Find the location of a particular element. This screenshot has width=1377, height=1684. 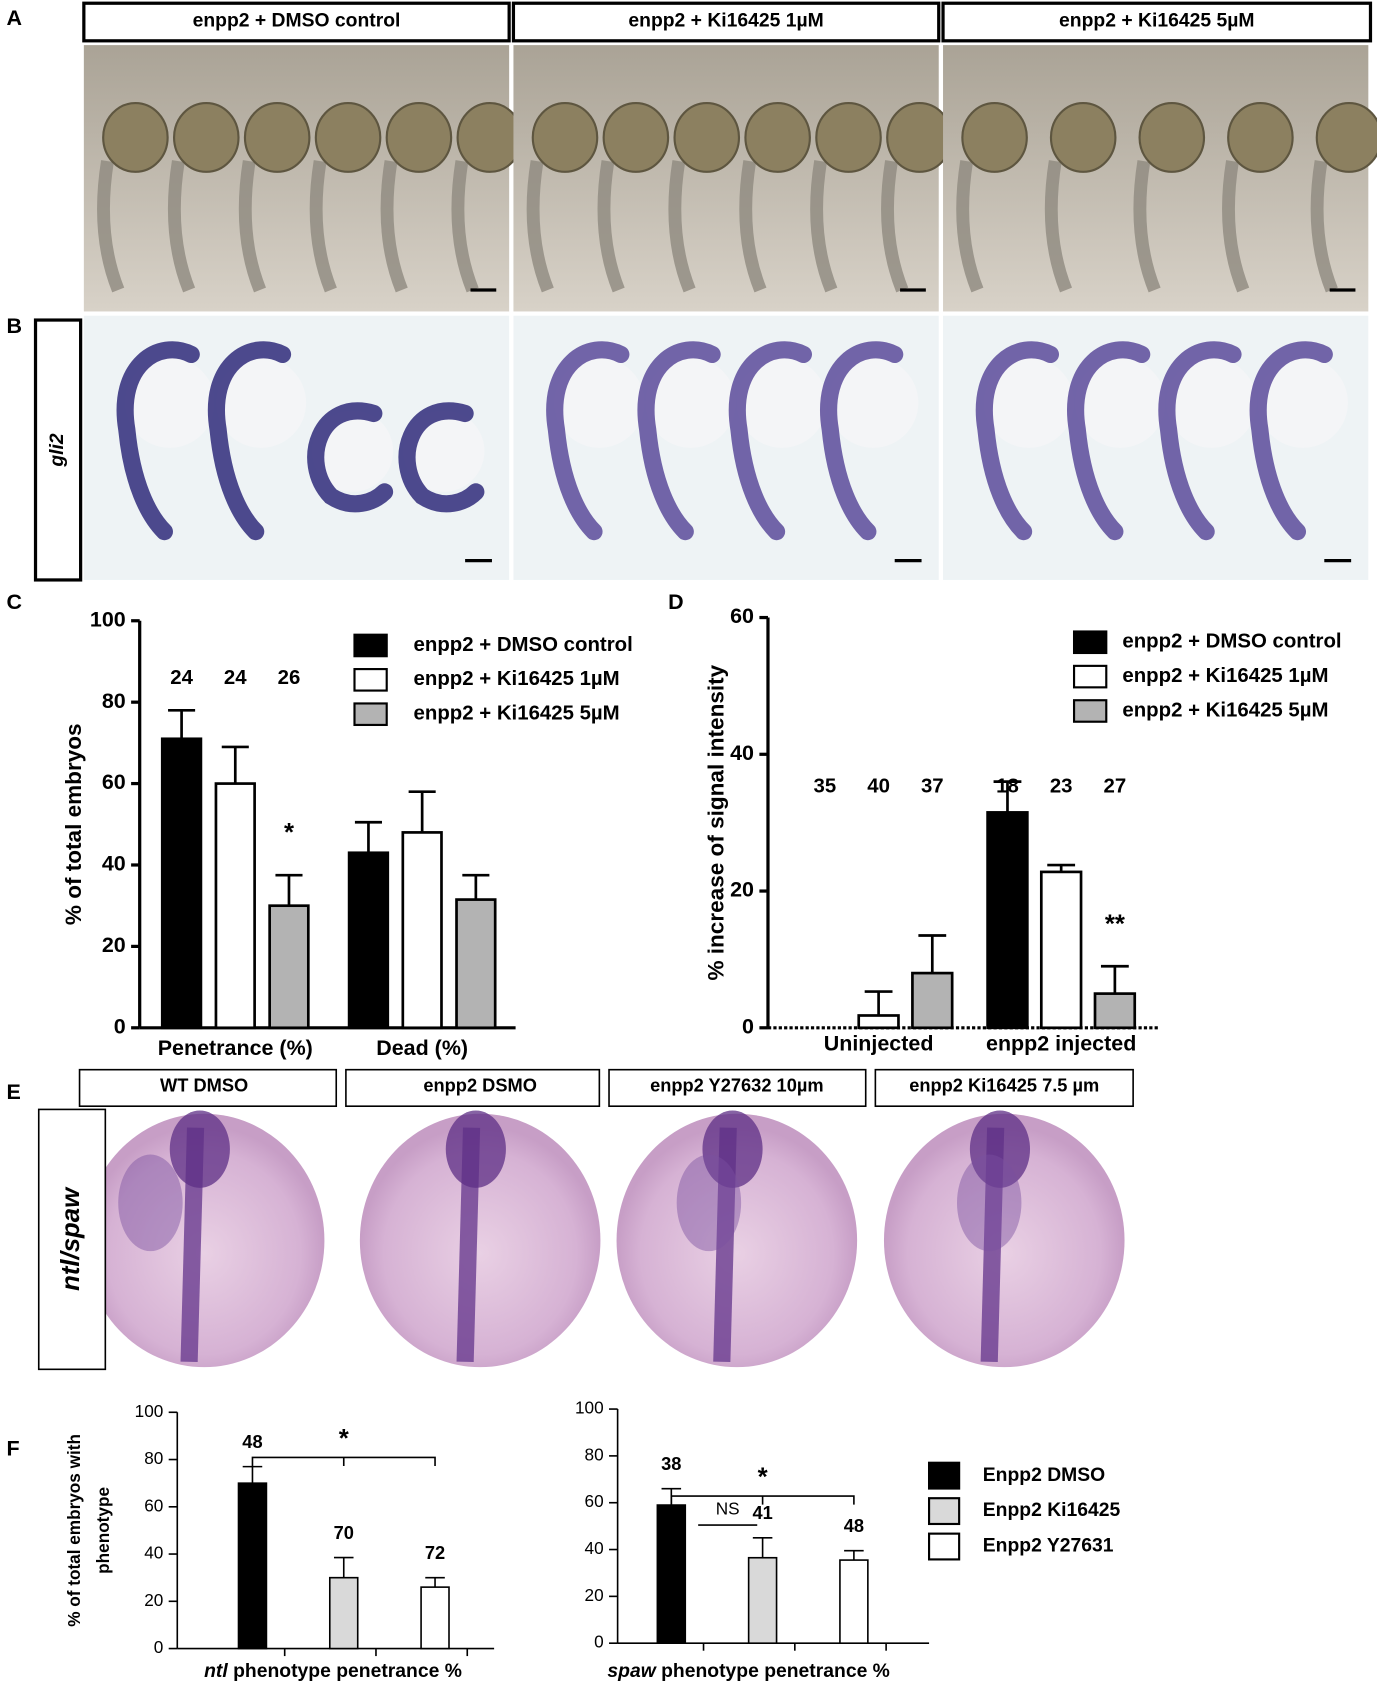

n-label: 27 is located at coordinates (1115, 787).